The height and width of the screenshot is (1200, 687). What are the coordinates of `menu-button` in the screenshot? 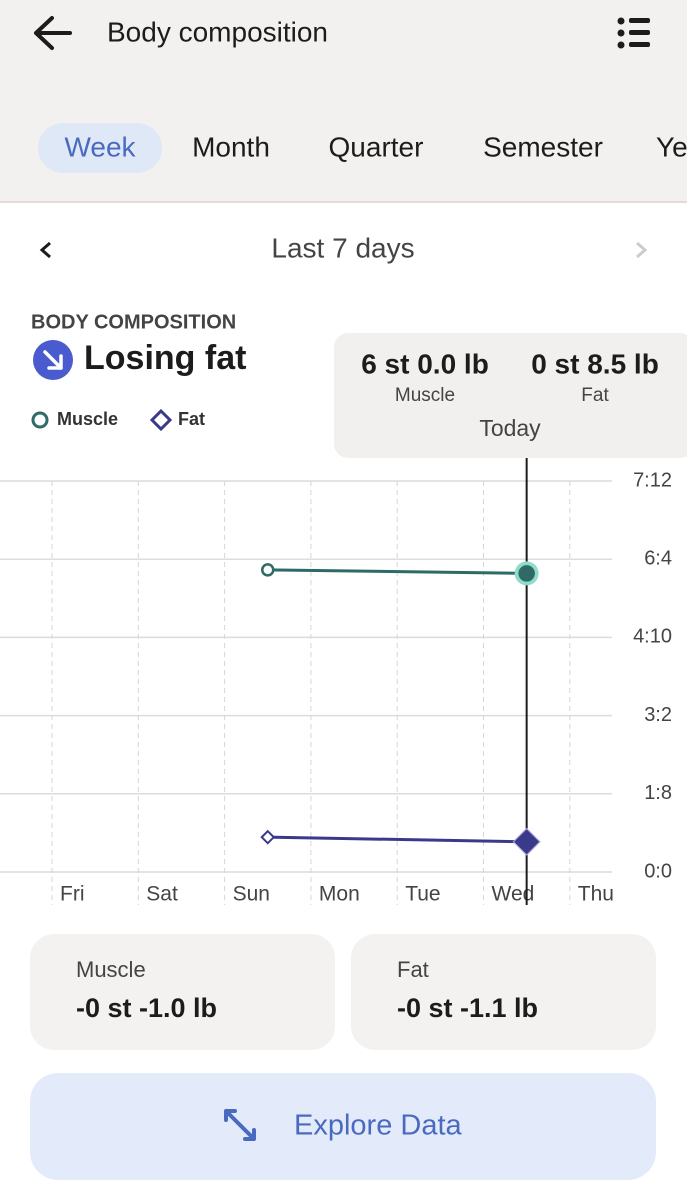 It's located at (634, 33).